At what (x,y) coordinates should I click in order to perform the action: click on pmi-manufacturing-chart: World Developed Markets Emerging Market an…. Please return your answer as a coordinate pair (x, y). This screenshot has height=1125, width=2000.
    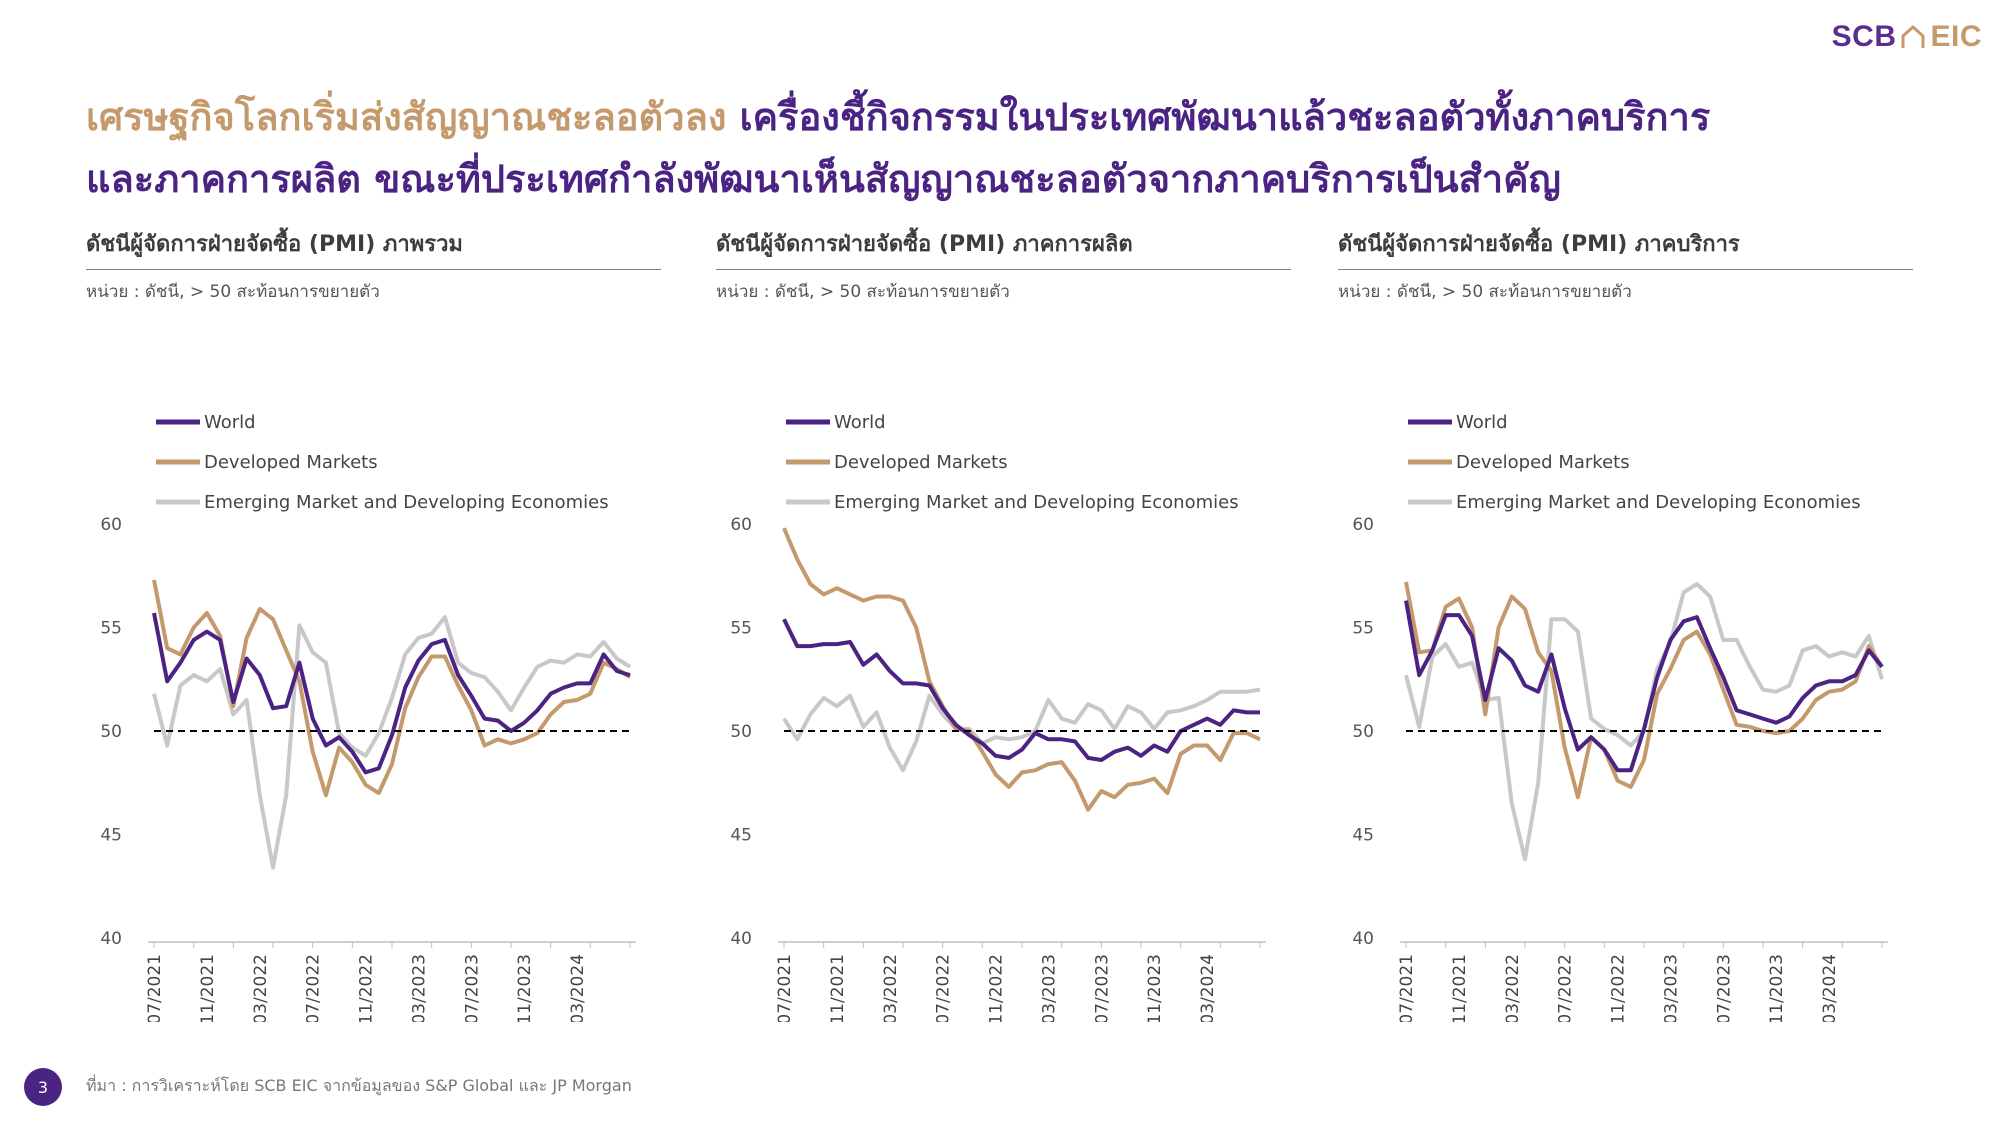
    Looking at the image, I should click on (998, 717).